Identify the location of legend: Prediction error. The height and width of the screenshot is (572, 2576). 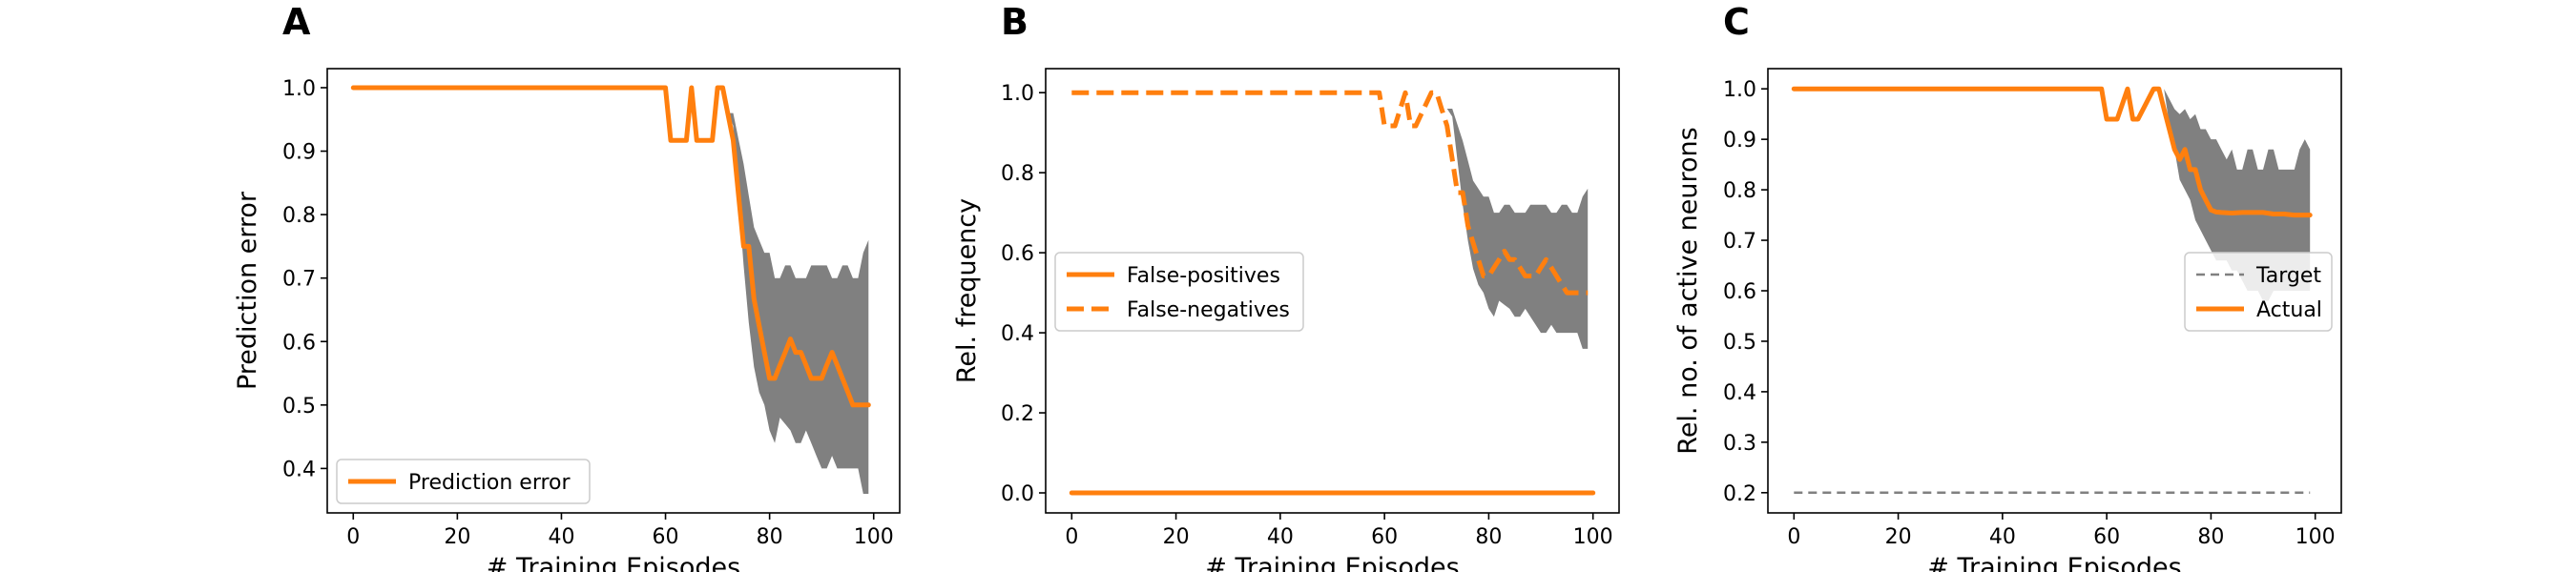
(463, 481).